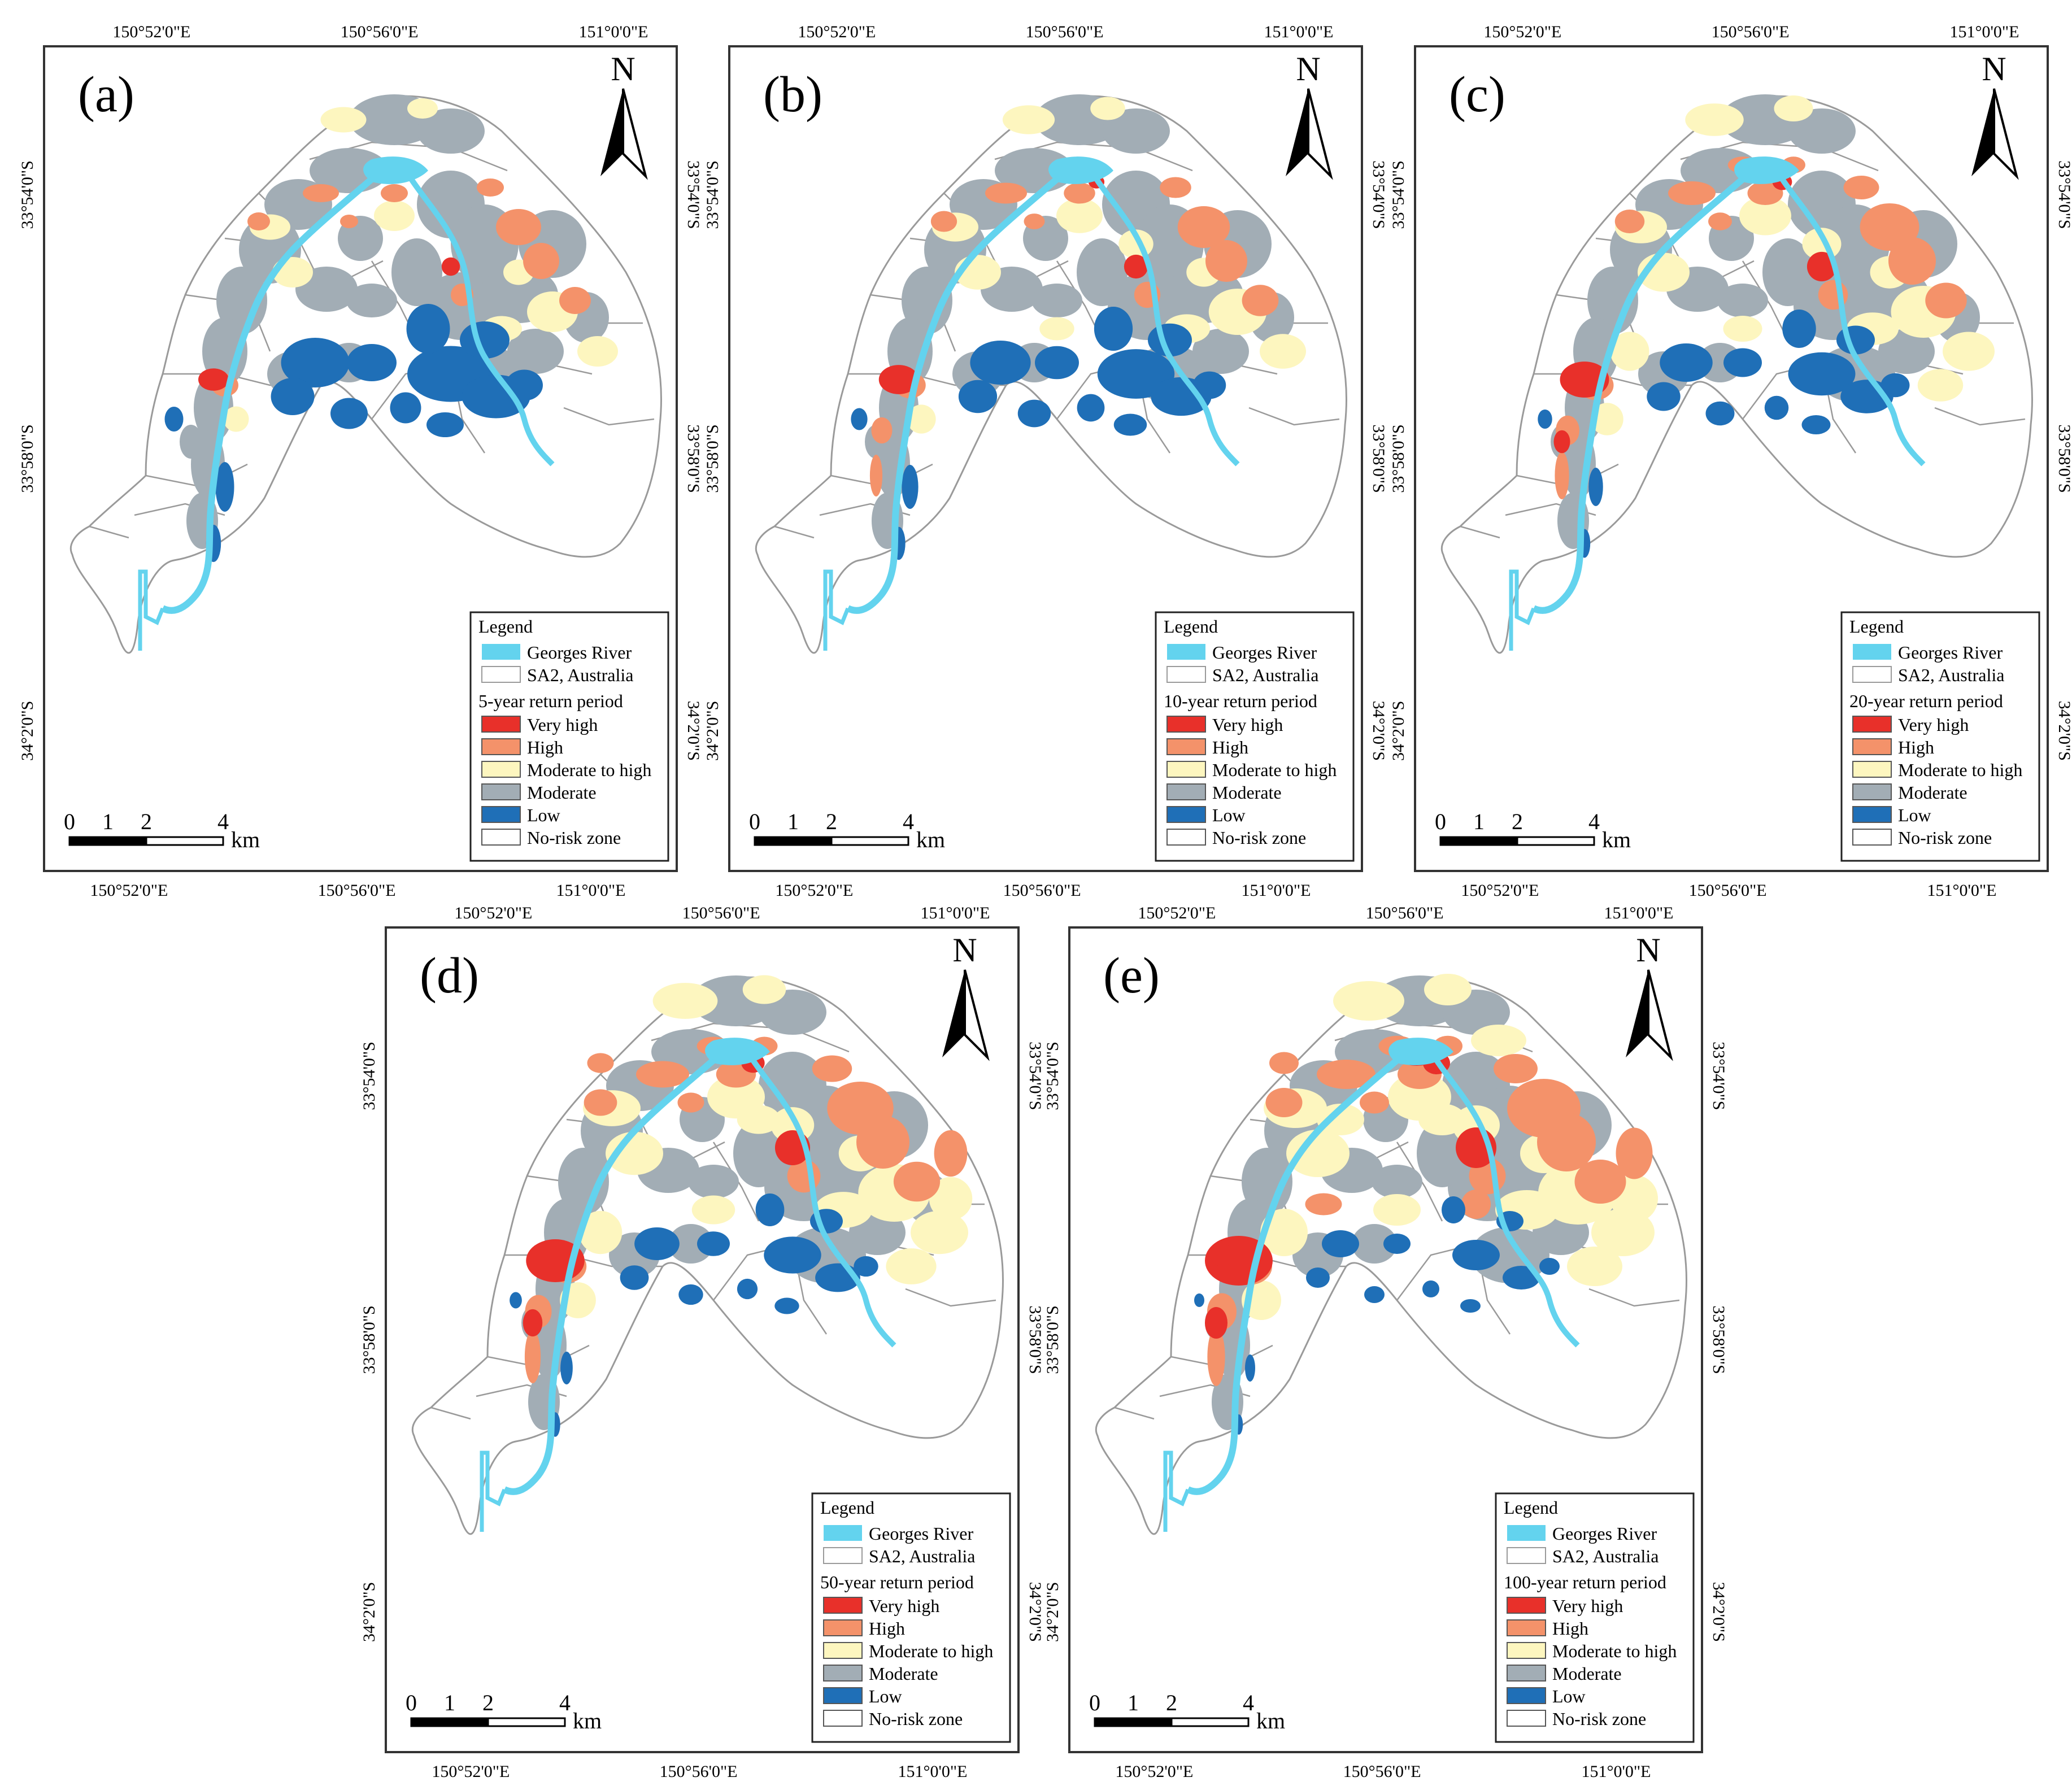  What do you see at coordinates (587, 1720) in the screenshot?
I see `scale-unit: km` at bounding box center [587, 1720].